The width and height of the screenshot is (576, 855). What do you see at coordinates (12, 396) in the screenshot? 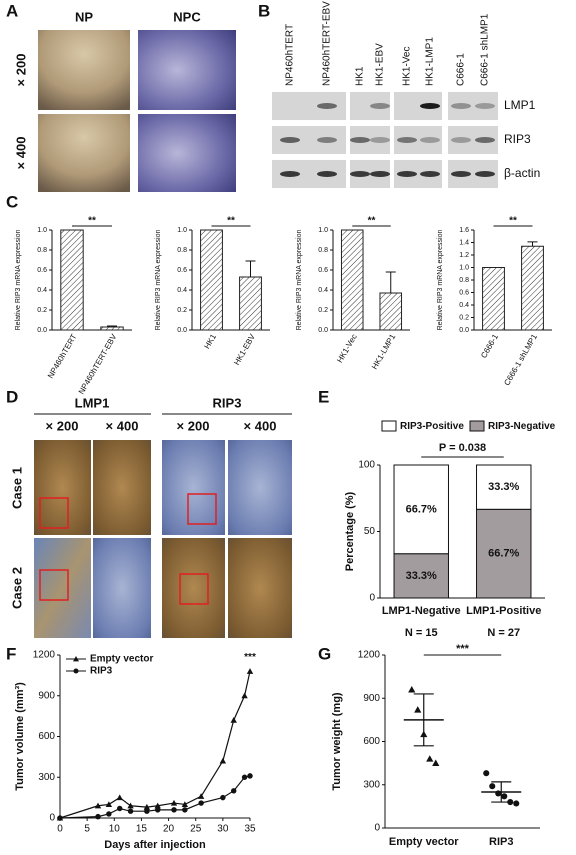
I see `panel-label: D` at bounding box center [12, 396].